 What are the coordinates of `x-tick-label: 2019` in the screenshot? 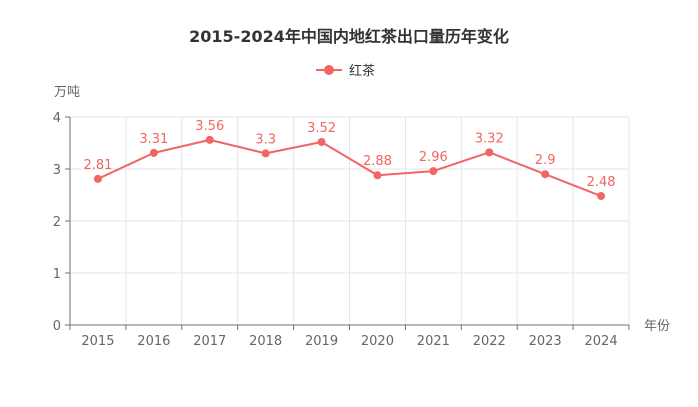 It's located at (321, 341).